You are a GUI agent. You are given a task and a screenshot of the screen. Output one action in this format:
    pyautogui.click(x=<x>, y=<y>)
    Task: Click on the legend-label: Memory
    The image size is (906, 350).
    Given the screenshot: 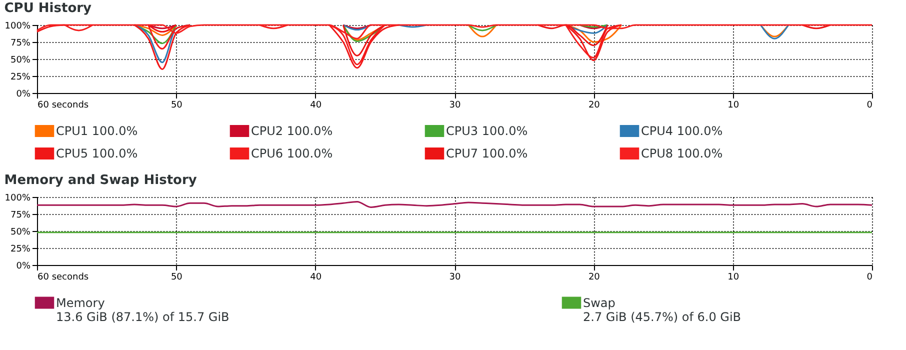 What is the action you would take?
    pyautogui.click(x=80, y=303)
    